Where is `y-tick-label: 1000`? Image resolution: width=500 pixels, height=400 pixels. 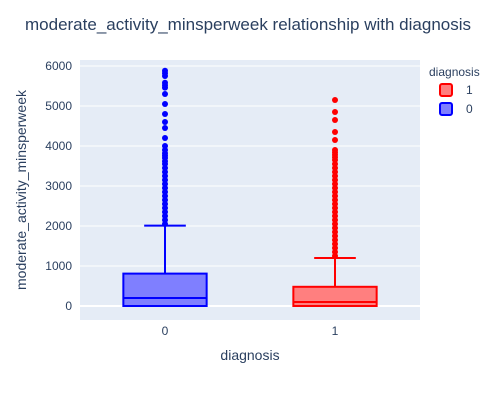 y-tick-label: 1000 is located at coordinates (58, 266).